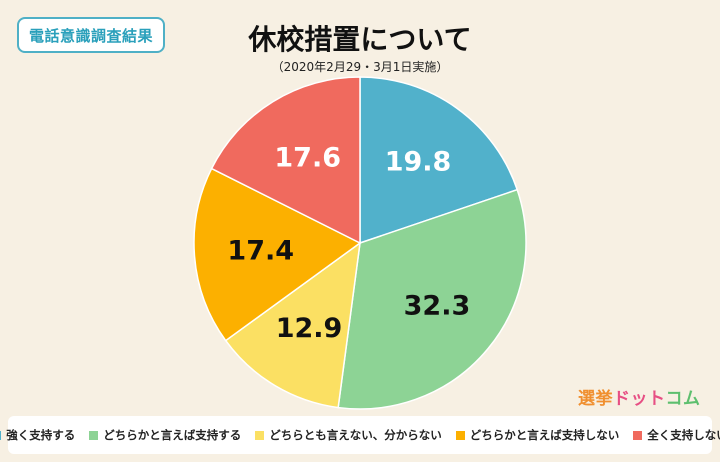  I want to click on legend-label: 全く支持しない, so click(683, 435).